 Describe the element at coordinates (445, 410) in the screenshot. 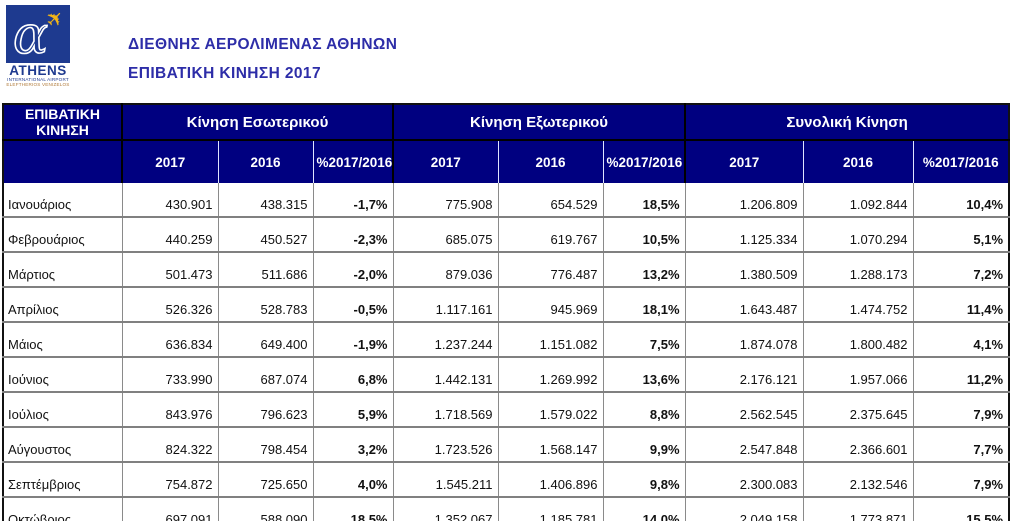

I see `value-cell: 1.718.569` at that location.